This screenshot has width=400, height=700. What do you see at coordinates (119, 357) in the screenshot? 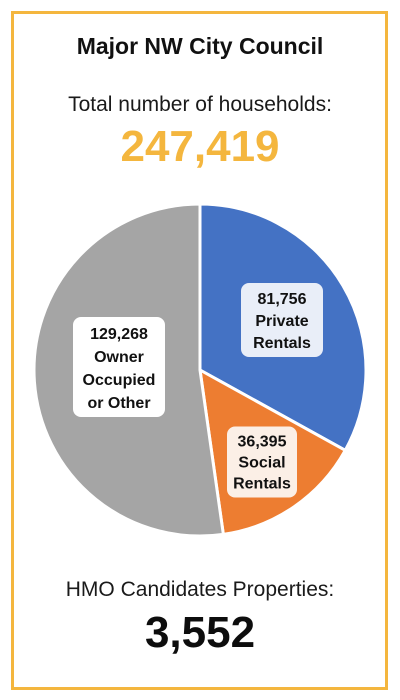
I see `data-label-line: Owner` at bounding box center [119, 357].